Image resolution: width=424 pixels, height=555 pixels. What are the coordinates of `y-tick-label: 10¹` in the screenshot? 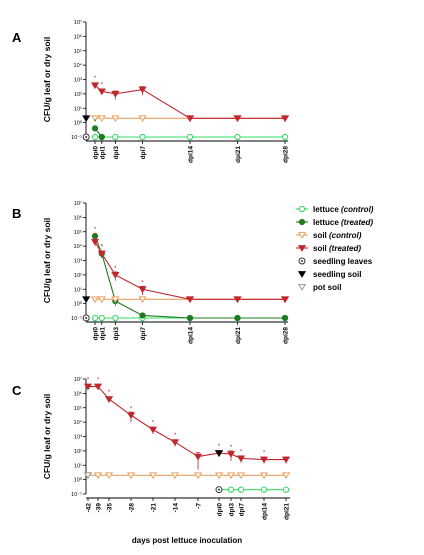 It's located at (78, 466).